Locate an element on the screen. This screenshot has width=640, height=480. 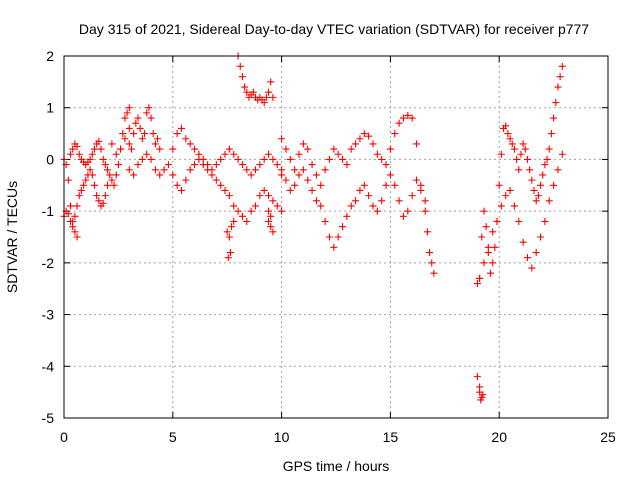
x-tick-label: 5 is located at coordinates (173, 437).